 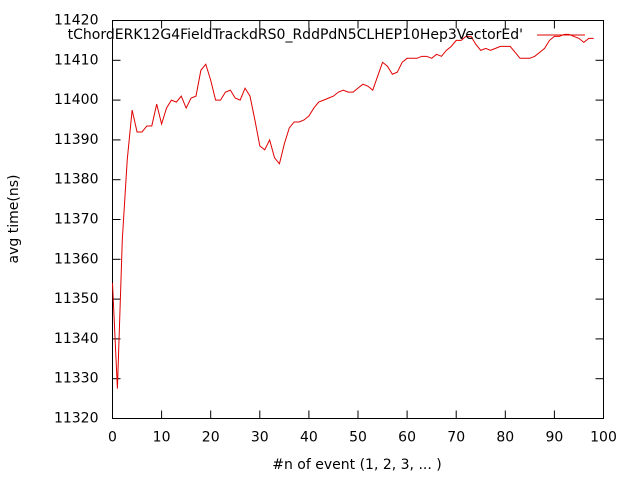 I want to click on x-tick-label: 10, so click(x=162, y=438).